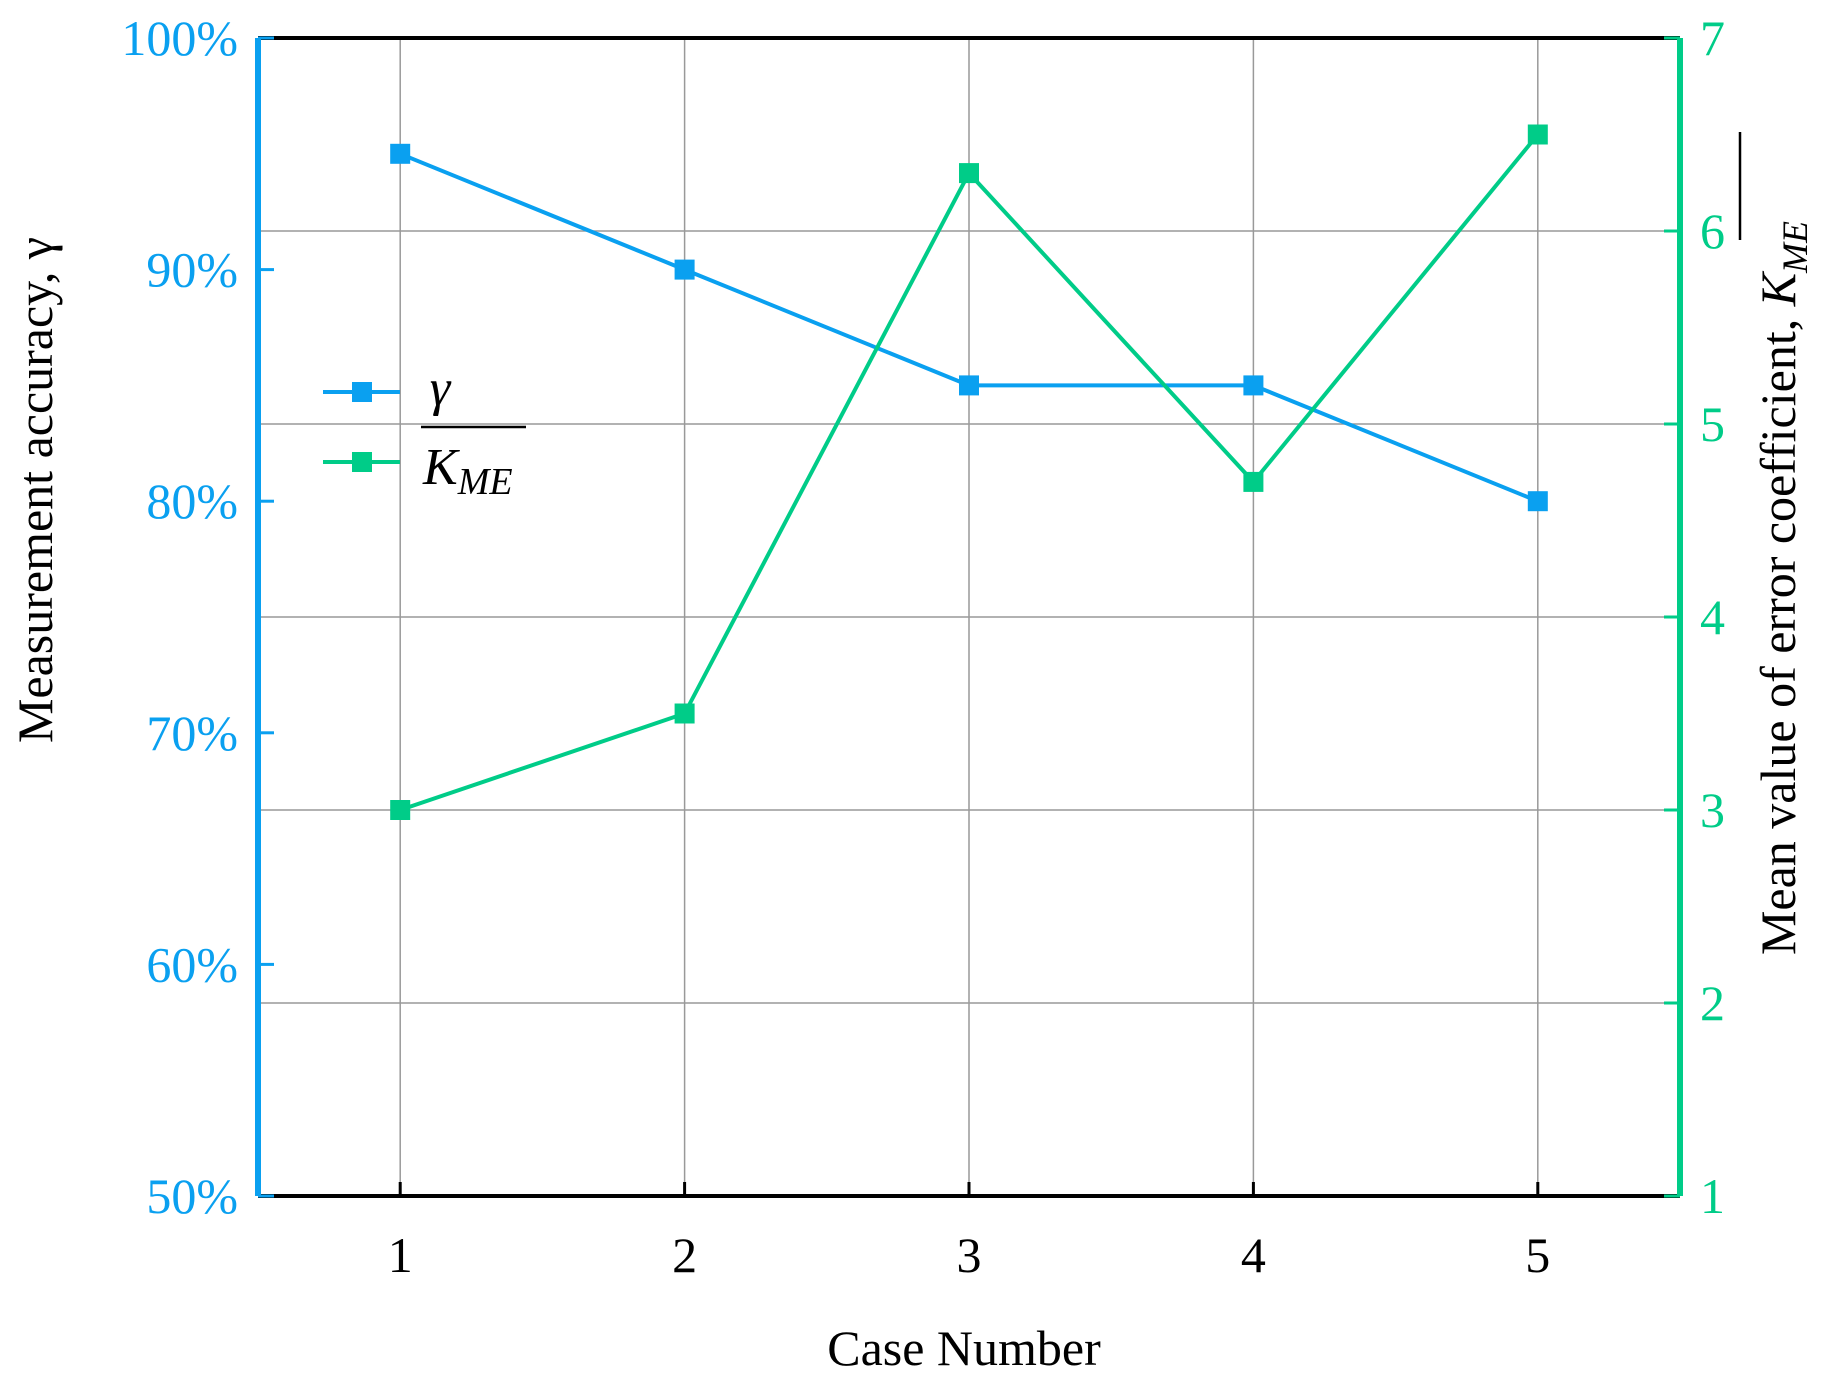 The image size is (1830, 1386). What do you see at coordinates (467, 471) in the screenshot?
I see `legend-label-kme: KME` at bounding box center [467, 471].